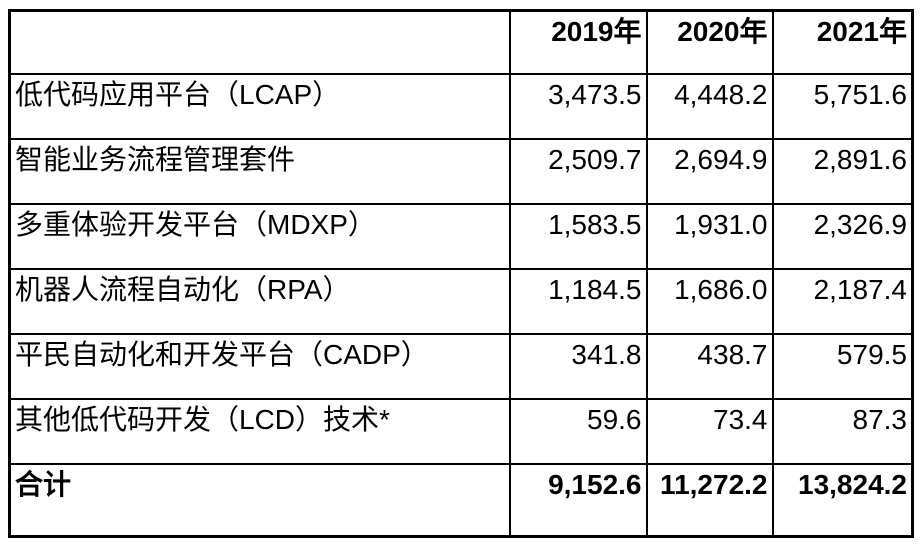 The image size is (920, 548). I want to click on total-value-cell: 13,824.2, so click(842, 500).